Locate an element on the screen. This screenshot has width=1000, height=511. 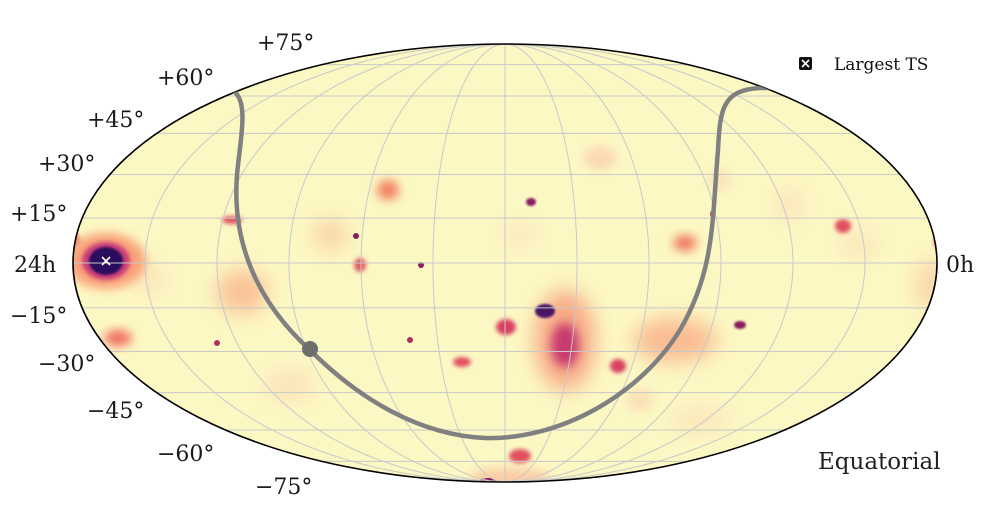
ra-label-right: 0h is located at coordinates (960, 265).